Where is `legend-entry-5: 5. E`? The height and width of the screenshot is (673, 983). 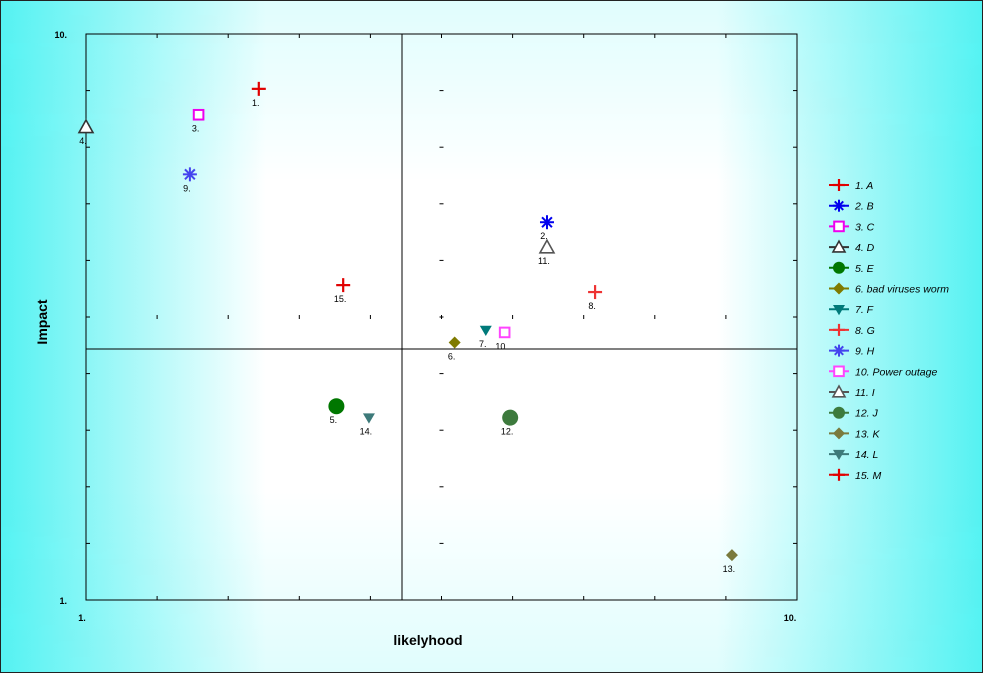 legend-entry-5: 5. E is located at coordinates (852, 268).